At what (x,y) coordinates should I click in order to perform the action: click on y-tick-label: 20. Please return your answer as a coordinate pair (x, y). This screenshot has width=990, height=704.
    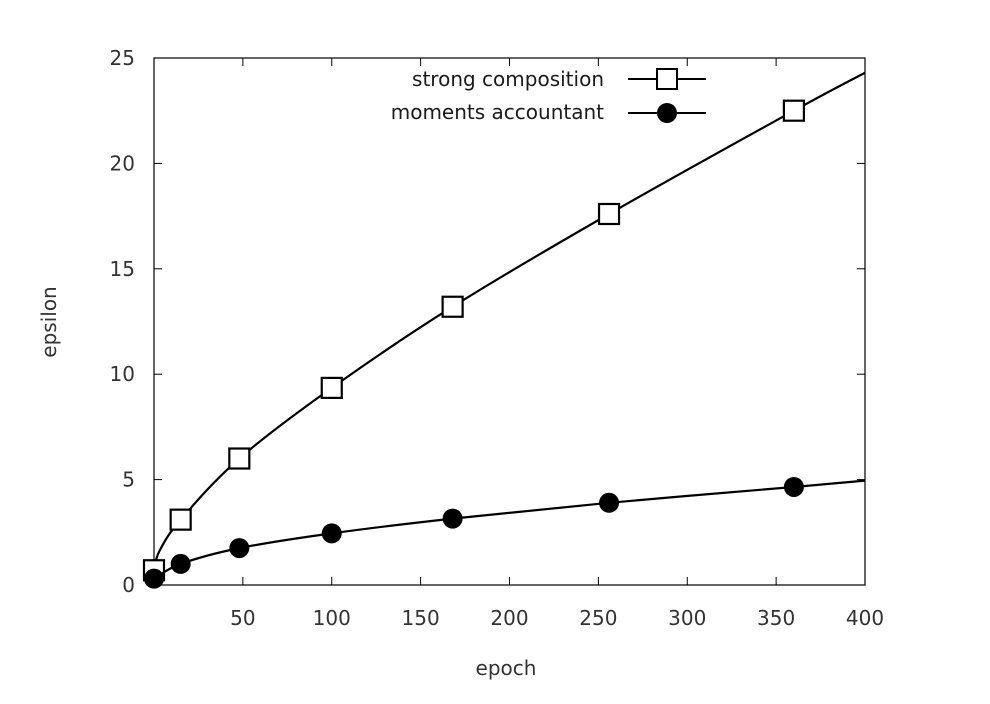
    Looking at the image, I should click on (122, 163).